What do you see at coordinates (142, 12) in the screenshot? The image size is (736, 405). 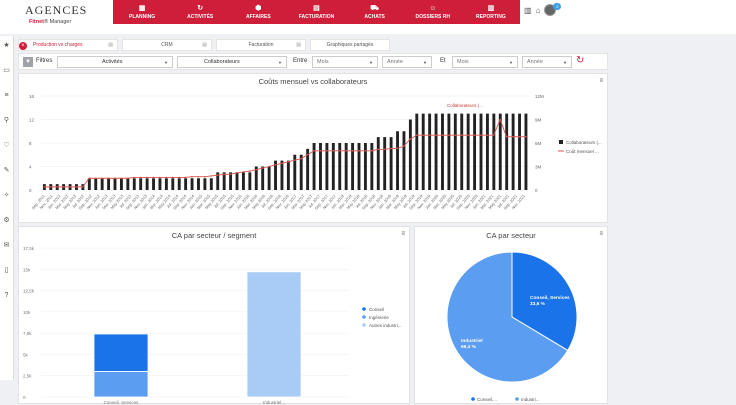 I see `nav-planning: ▦ PLANNING` at bounding box center [142, 12].